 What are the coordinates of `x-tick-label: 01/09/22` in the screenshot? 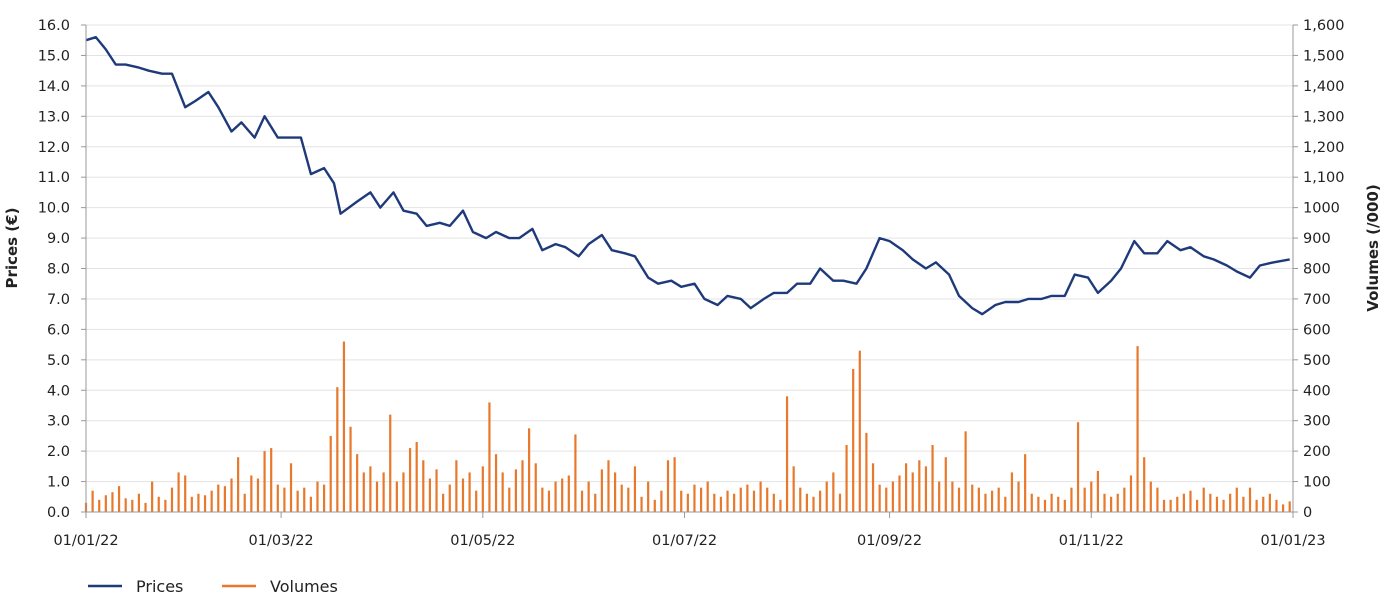 It's located at (889, 541).